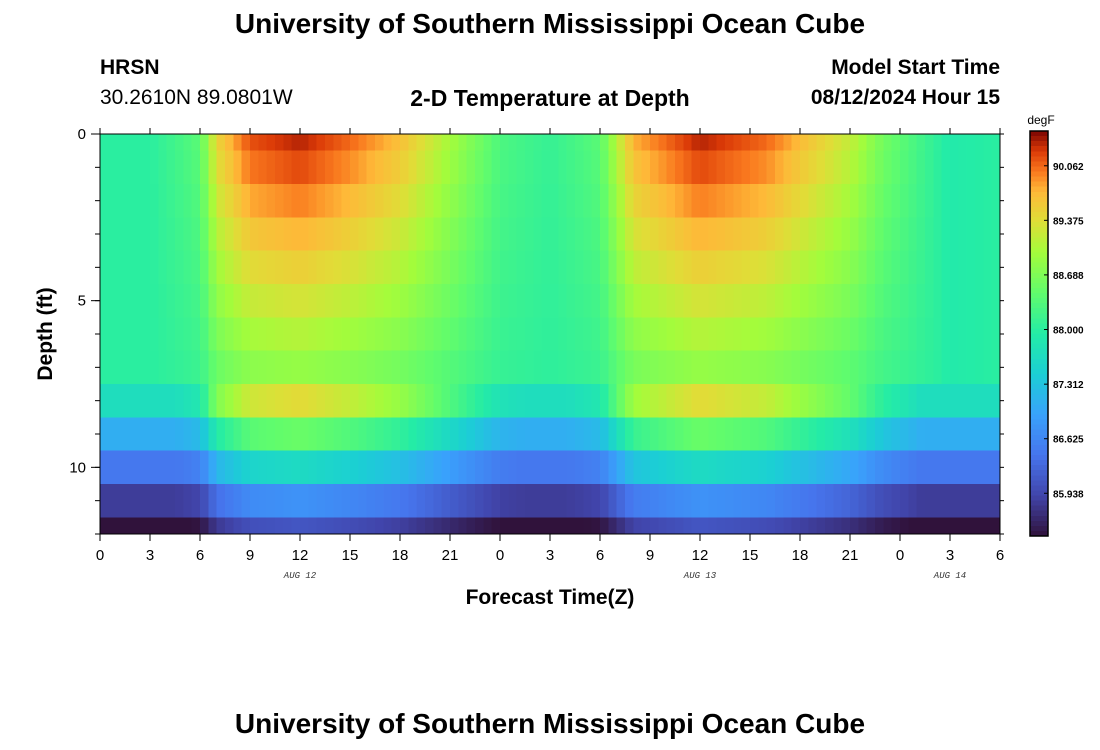 The width and height of the screenshot is (1100, 750). What do you see at coordinates (500, 555) in the screenshot?
I see `x-tick-label: 0` at bounding box center [500, 555].